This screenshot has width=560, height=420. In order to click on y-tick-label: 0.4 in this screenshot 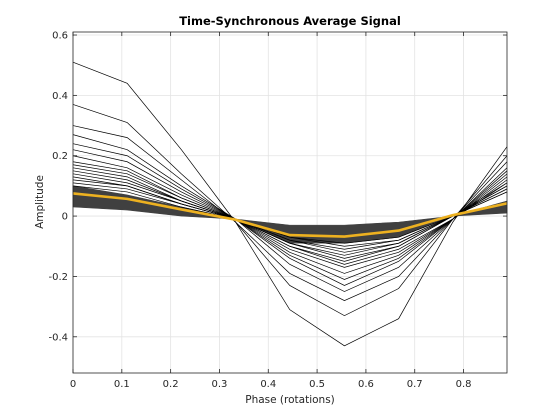, I will do `click(60, 96)`.